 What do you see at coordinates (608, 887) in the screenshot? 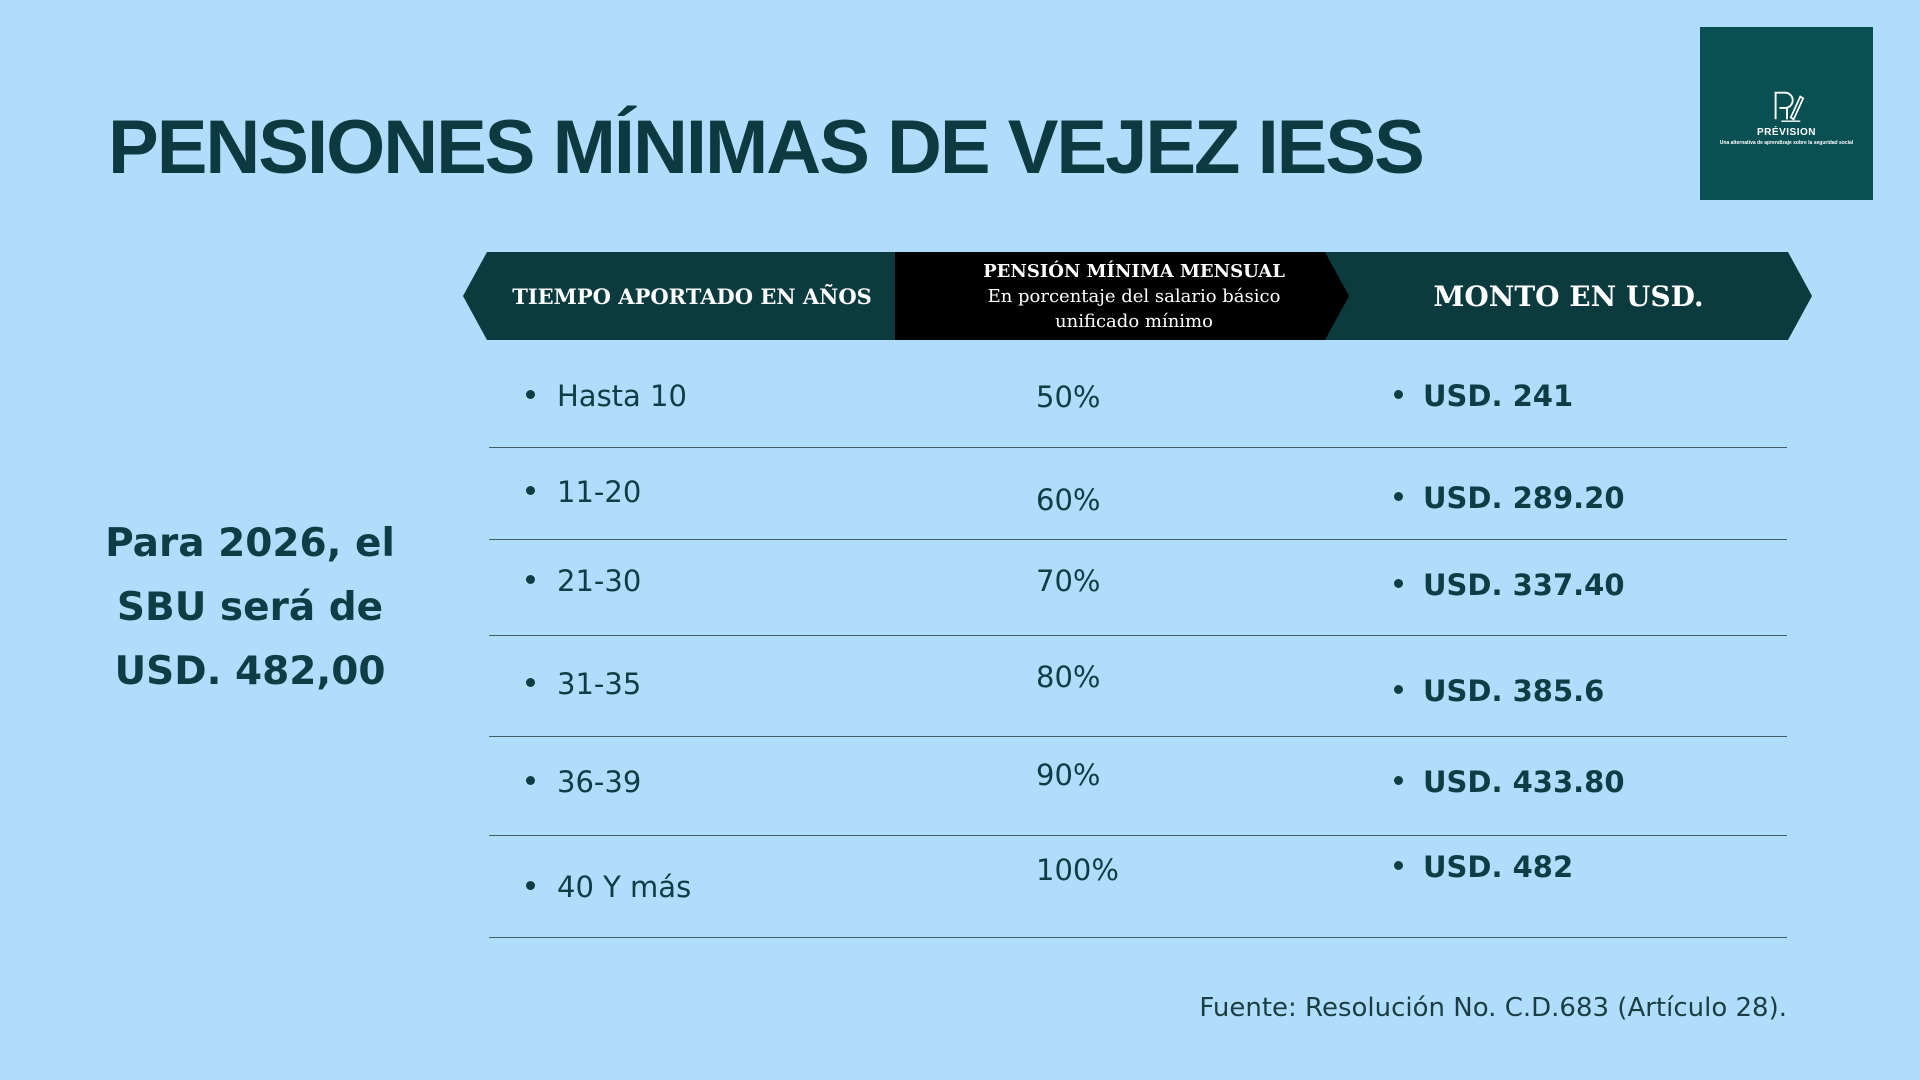
I see `cell-years: 40 Y más` at bounding box center [608, 887].